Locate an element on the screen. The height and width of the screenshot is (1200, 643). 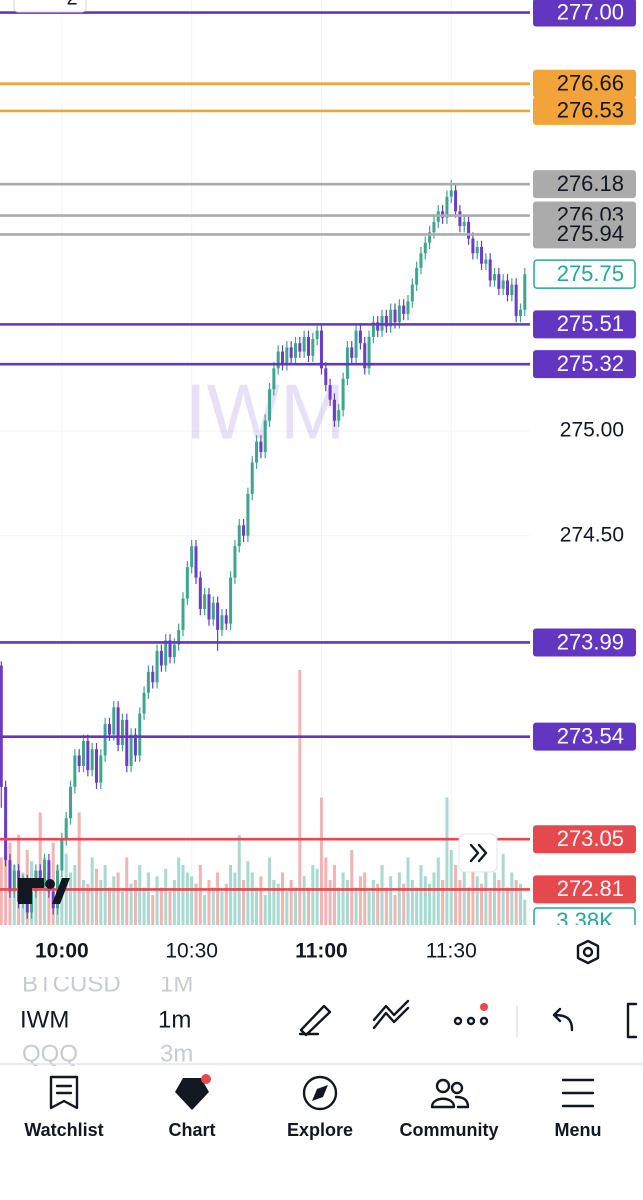
interval: 3m is located at coordinates (176, 1053).